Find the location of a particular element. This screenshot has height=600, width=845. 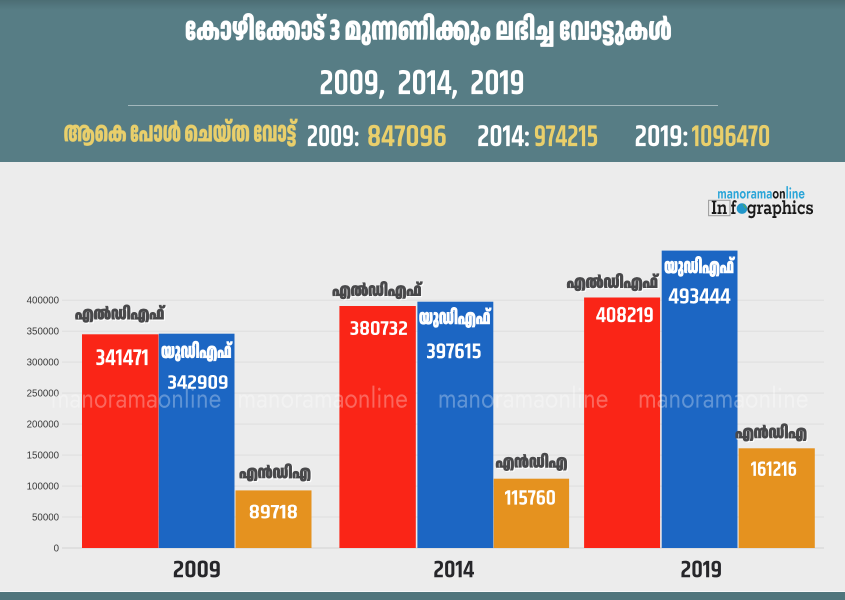

svg-text: 200000 is located at coordinates (43, 425).